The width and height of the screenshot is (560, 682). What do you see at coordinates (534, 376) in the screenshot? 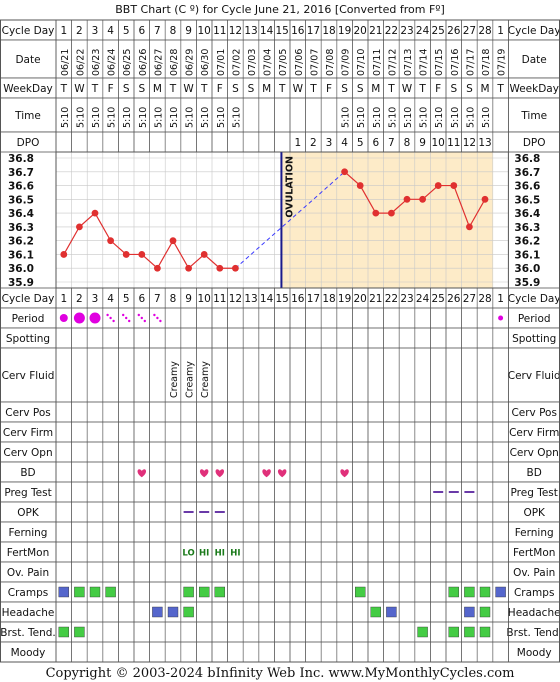
I see `row-label-right-cerv-fluid: Cerv Fluid` at bounding box center [534, 376].